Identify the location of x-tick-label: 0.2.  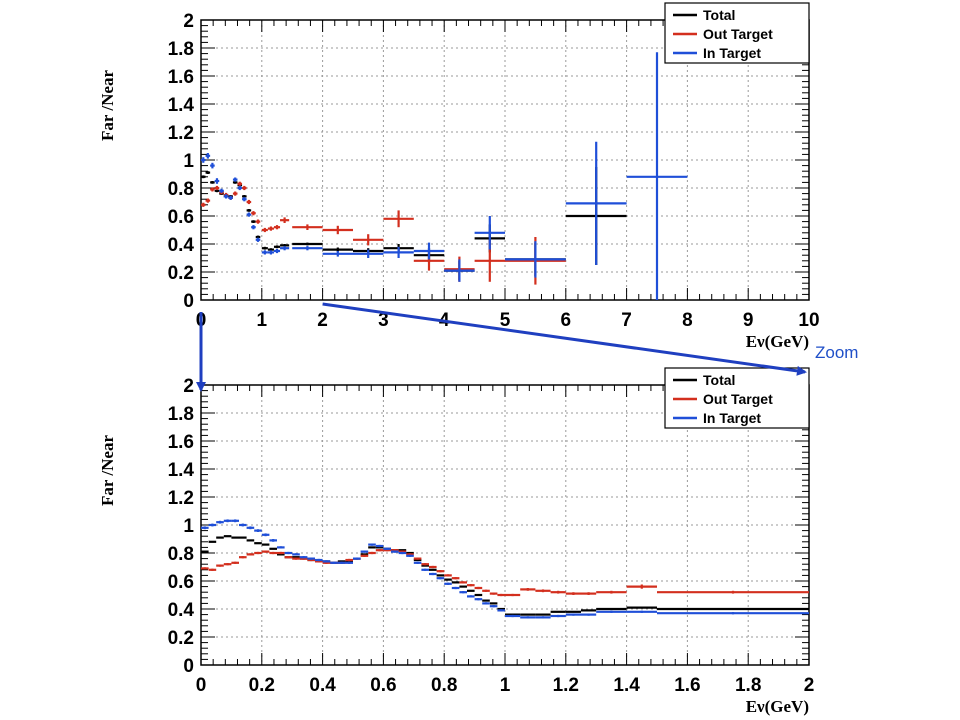
(262, 685).